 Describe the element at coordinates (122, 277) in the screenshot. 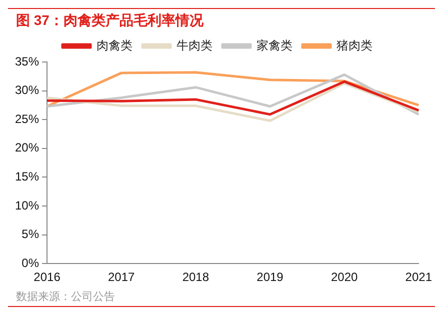

I see `x-tick-label: 2017` at that location.